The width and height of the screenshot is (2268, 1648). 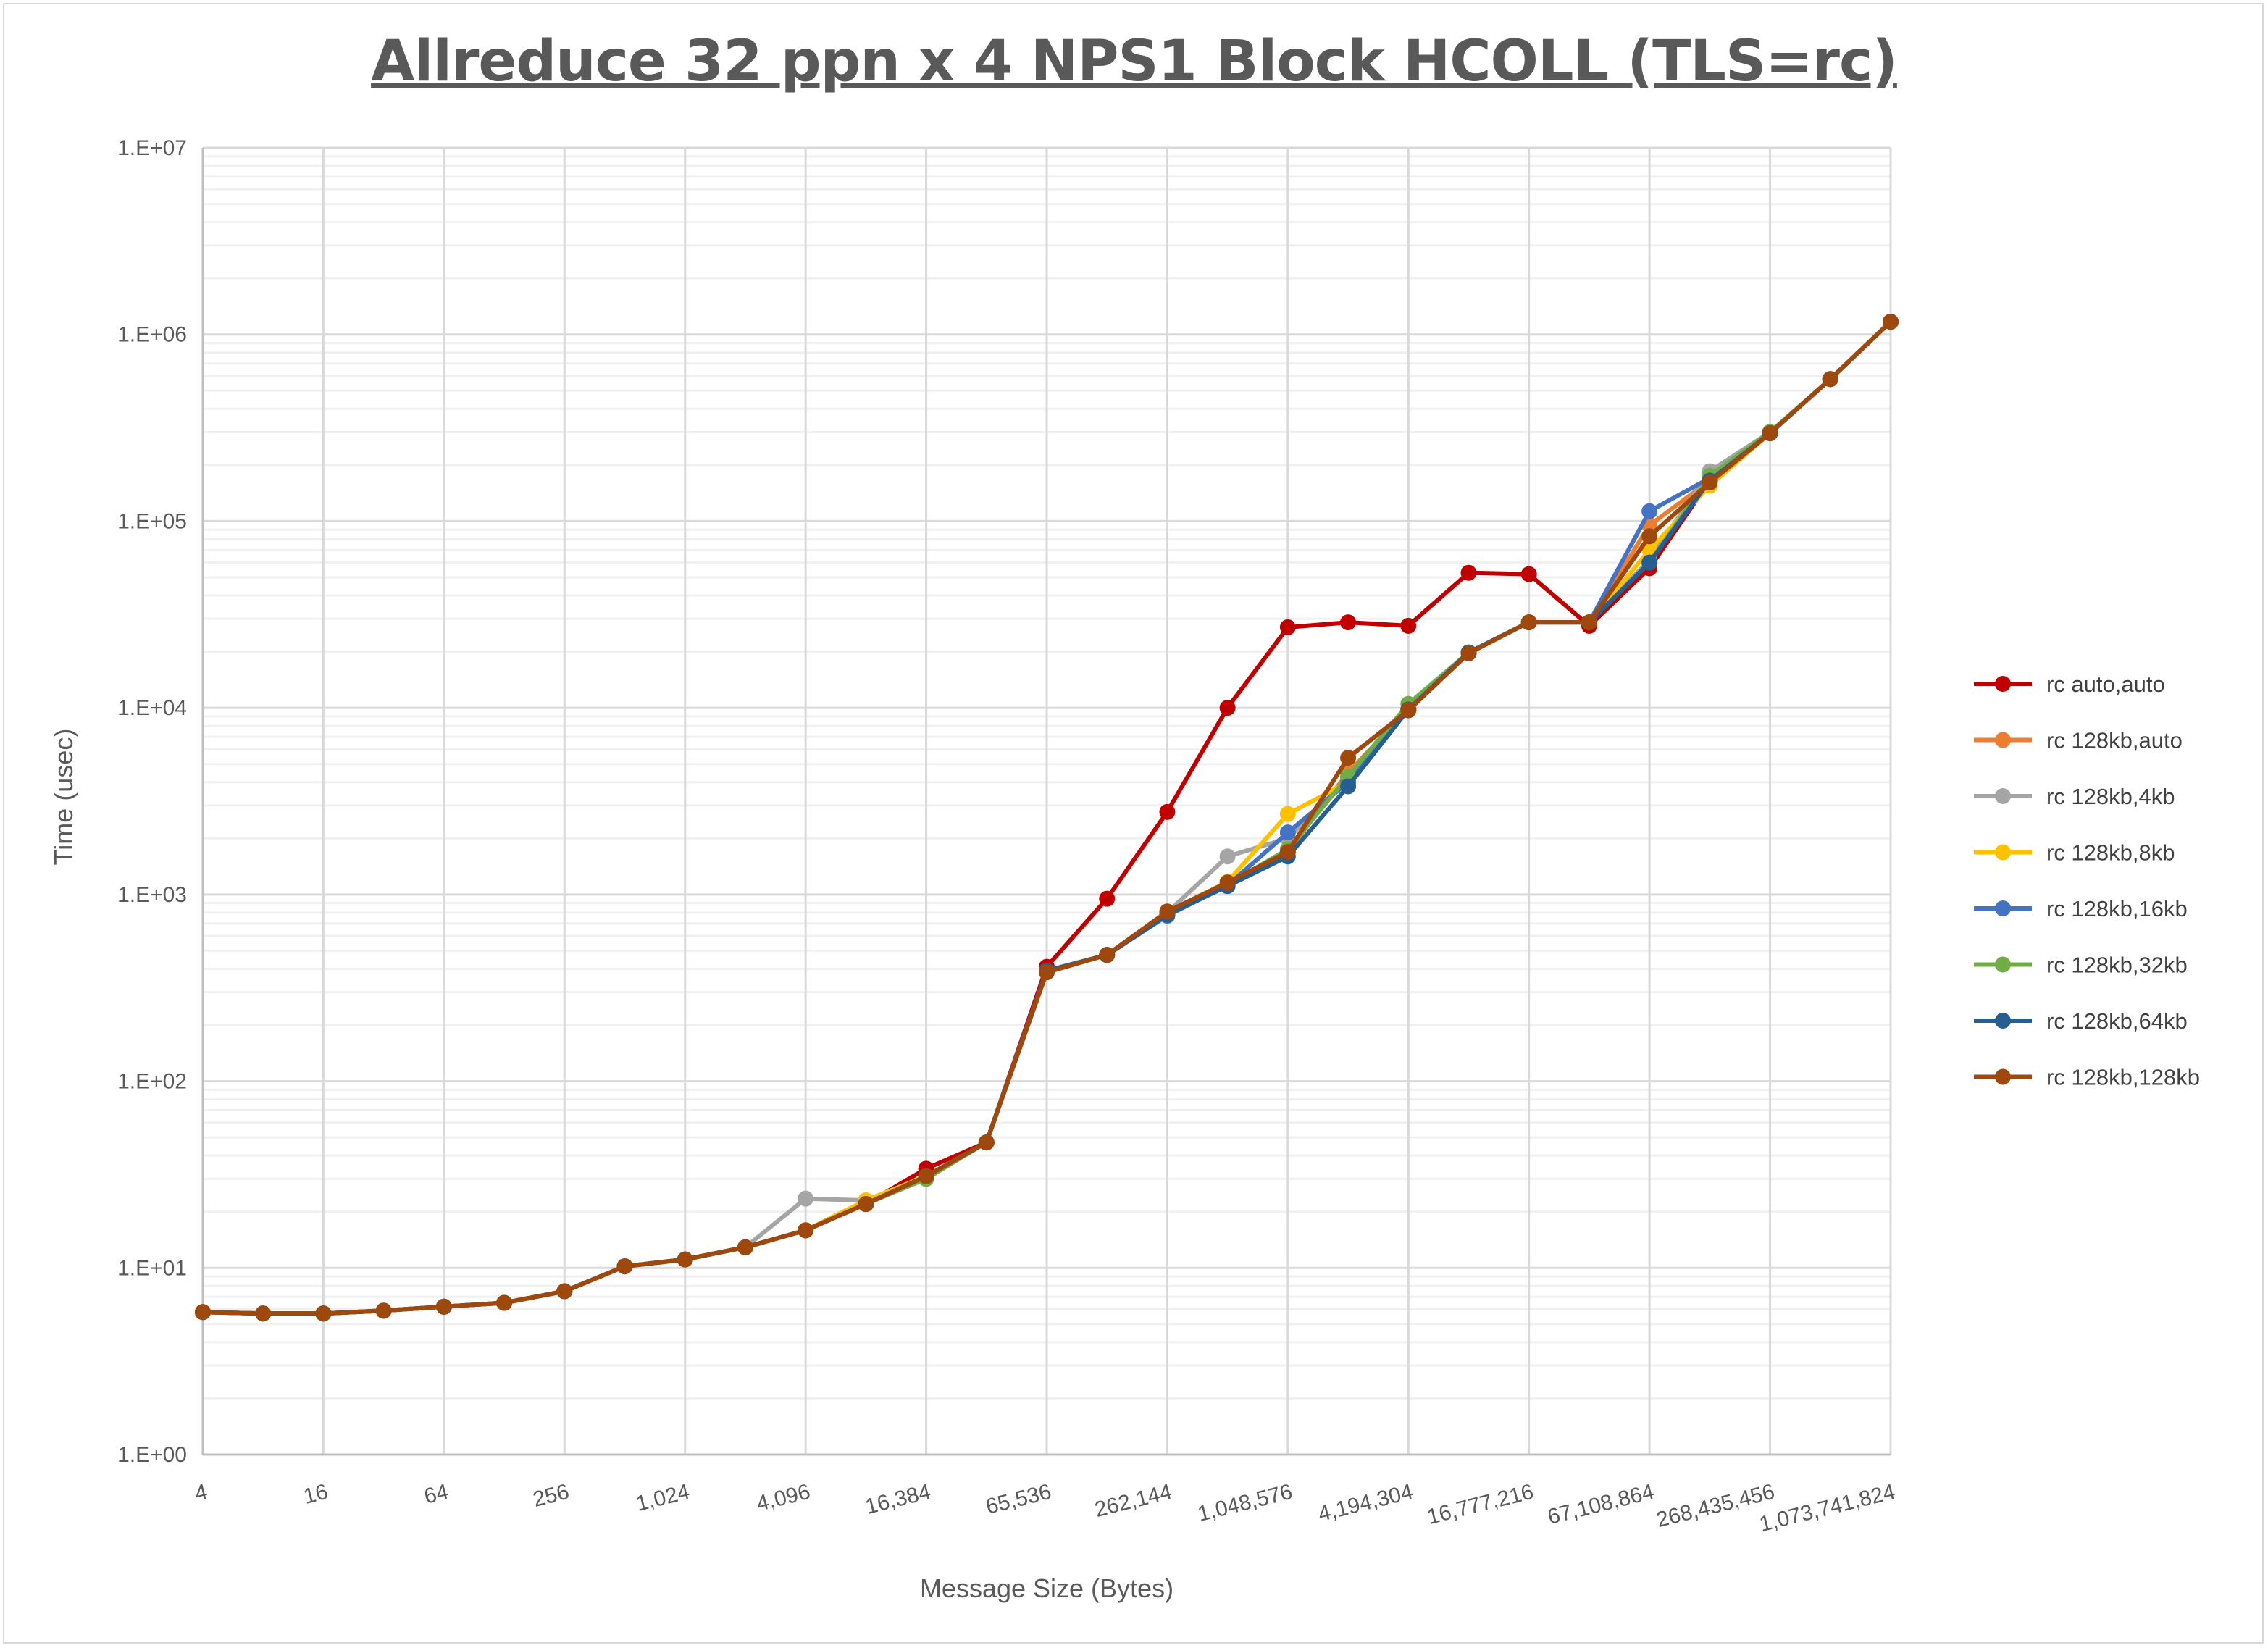 I want to click on legend-item: rc 128kb,auto, so click(x=2079, y=740).